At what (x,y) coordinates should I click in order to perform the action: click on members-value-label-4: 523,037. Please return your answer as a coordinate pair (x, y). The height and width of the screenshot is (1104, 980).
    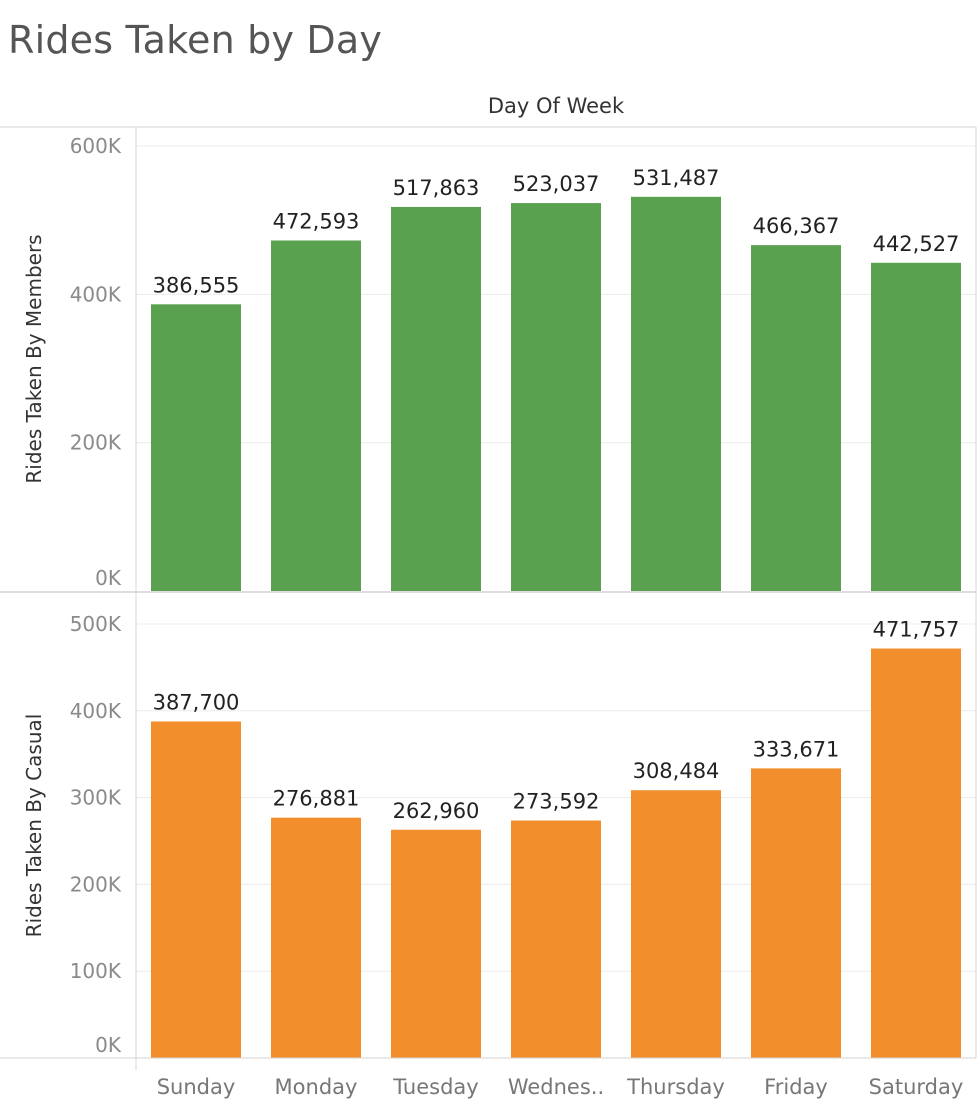
    Looking at the image, I should click on (556, 184).